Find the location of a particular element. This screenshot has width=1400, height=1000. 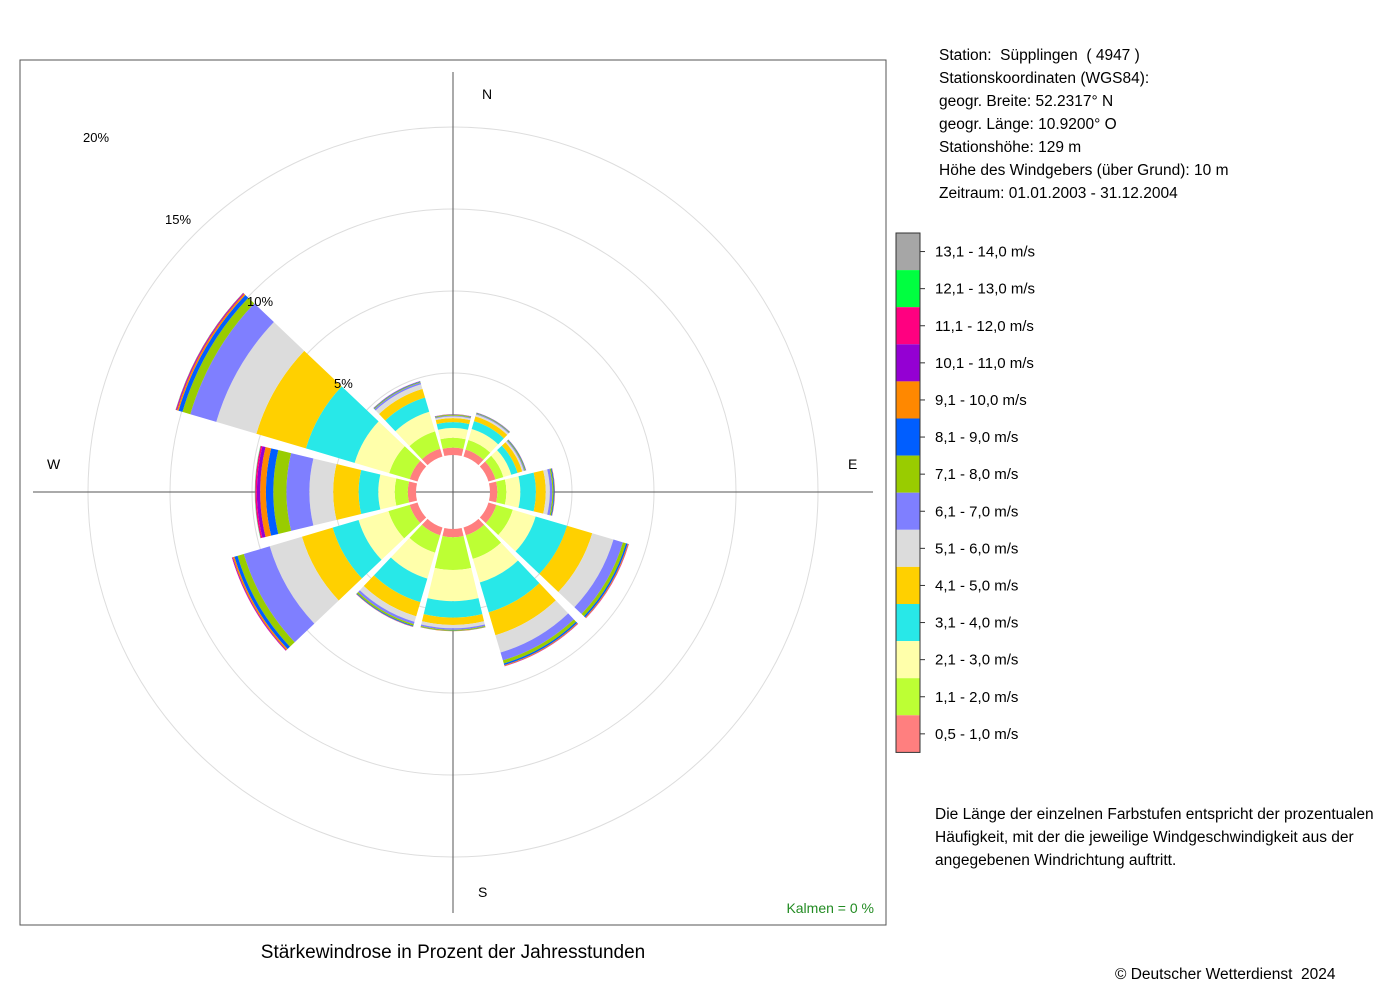

legend-label-10: 10,1 - 11,0 m/s is located at coordinates (984, 363).